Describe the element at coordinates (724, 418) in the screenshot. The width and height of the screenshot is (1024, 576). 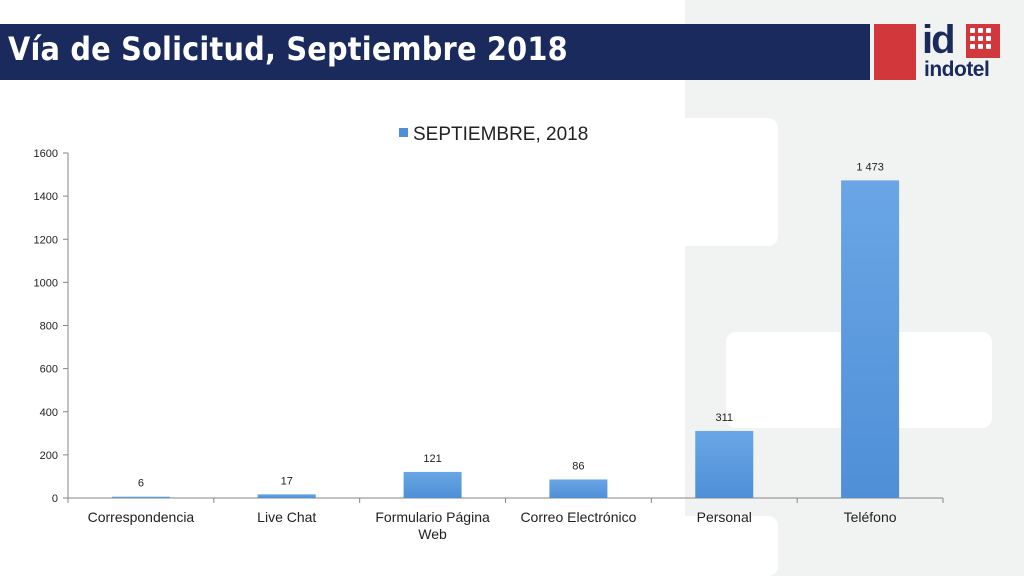
I see `data-label: 311` at that location.